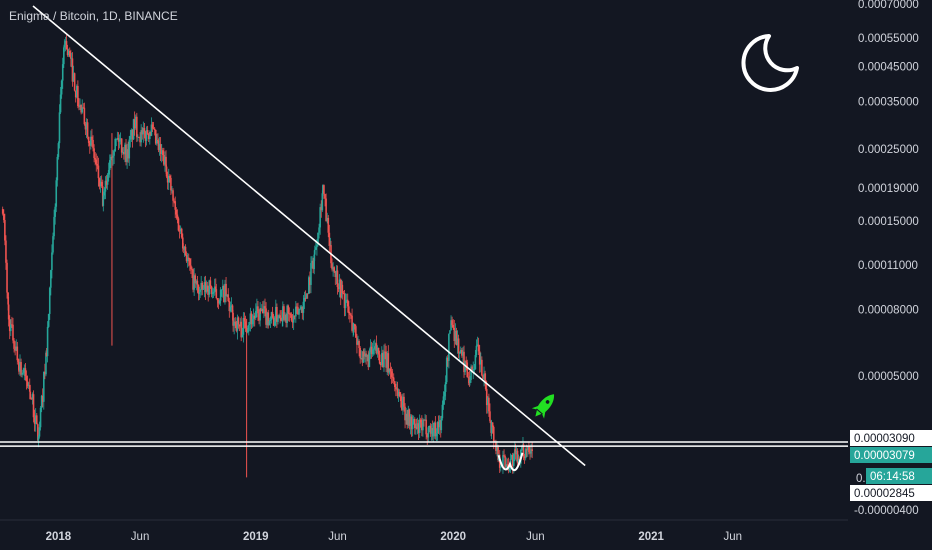 The height and width of the screenshot is (550, 932). I want to click on price-tick-label: 0.00005000, so click(888, 377).